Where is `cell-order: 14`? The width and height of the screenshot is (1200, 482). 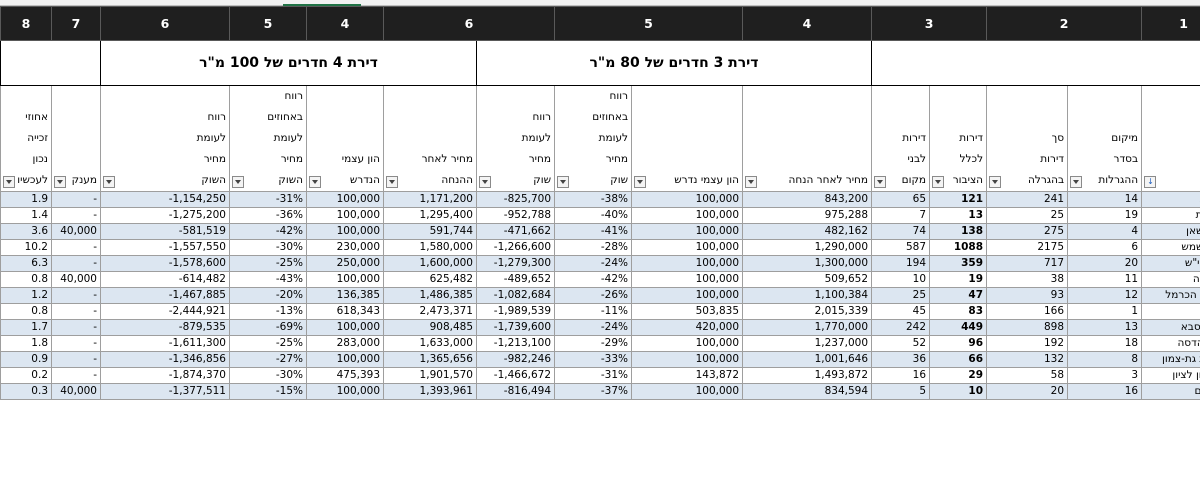
cell-order: 14 is located at coordinates (1105, 199).